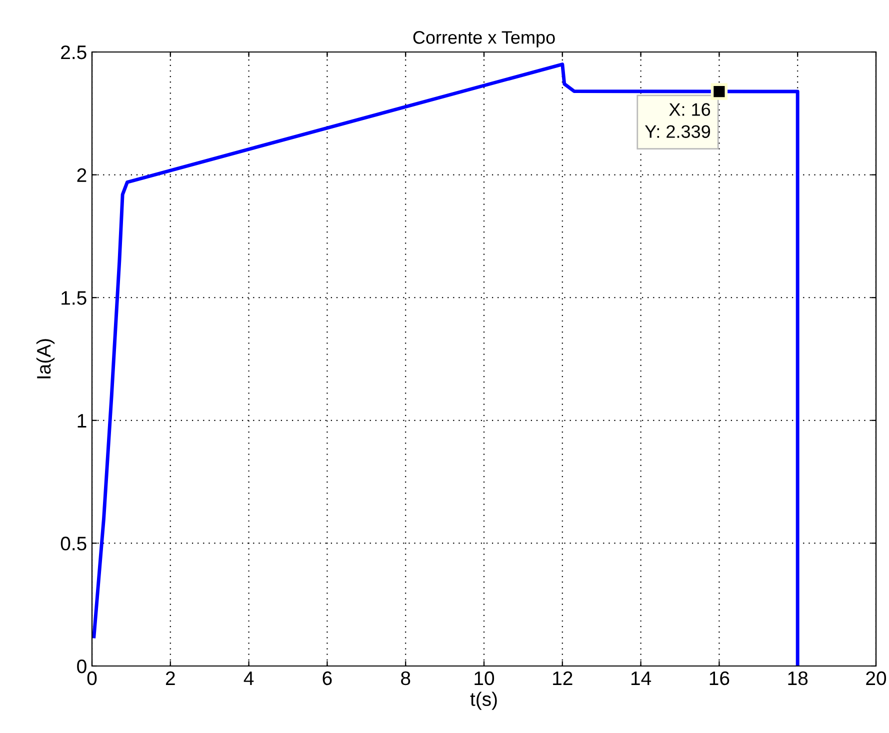  I want to click on x-tick-label: 0, so click(92, 678).